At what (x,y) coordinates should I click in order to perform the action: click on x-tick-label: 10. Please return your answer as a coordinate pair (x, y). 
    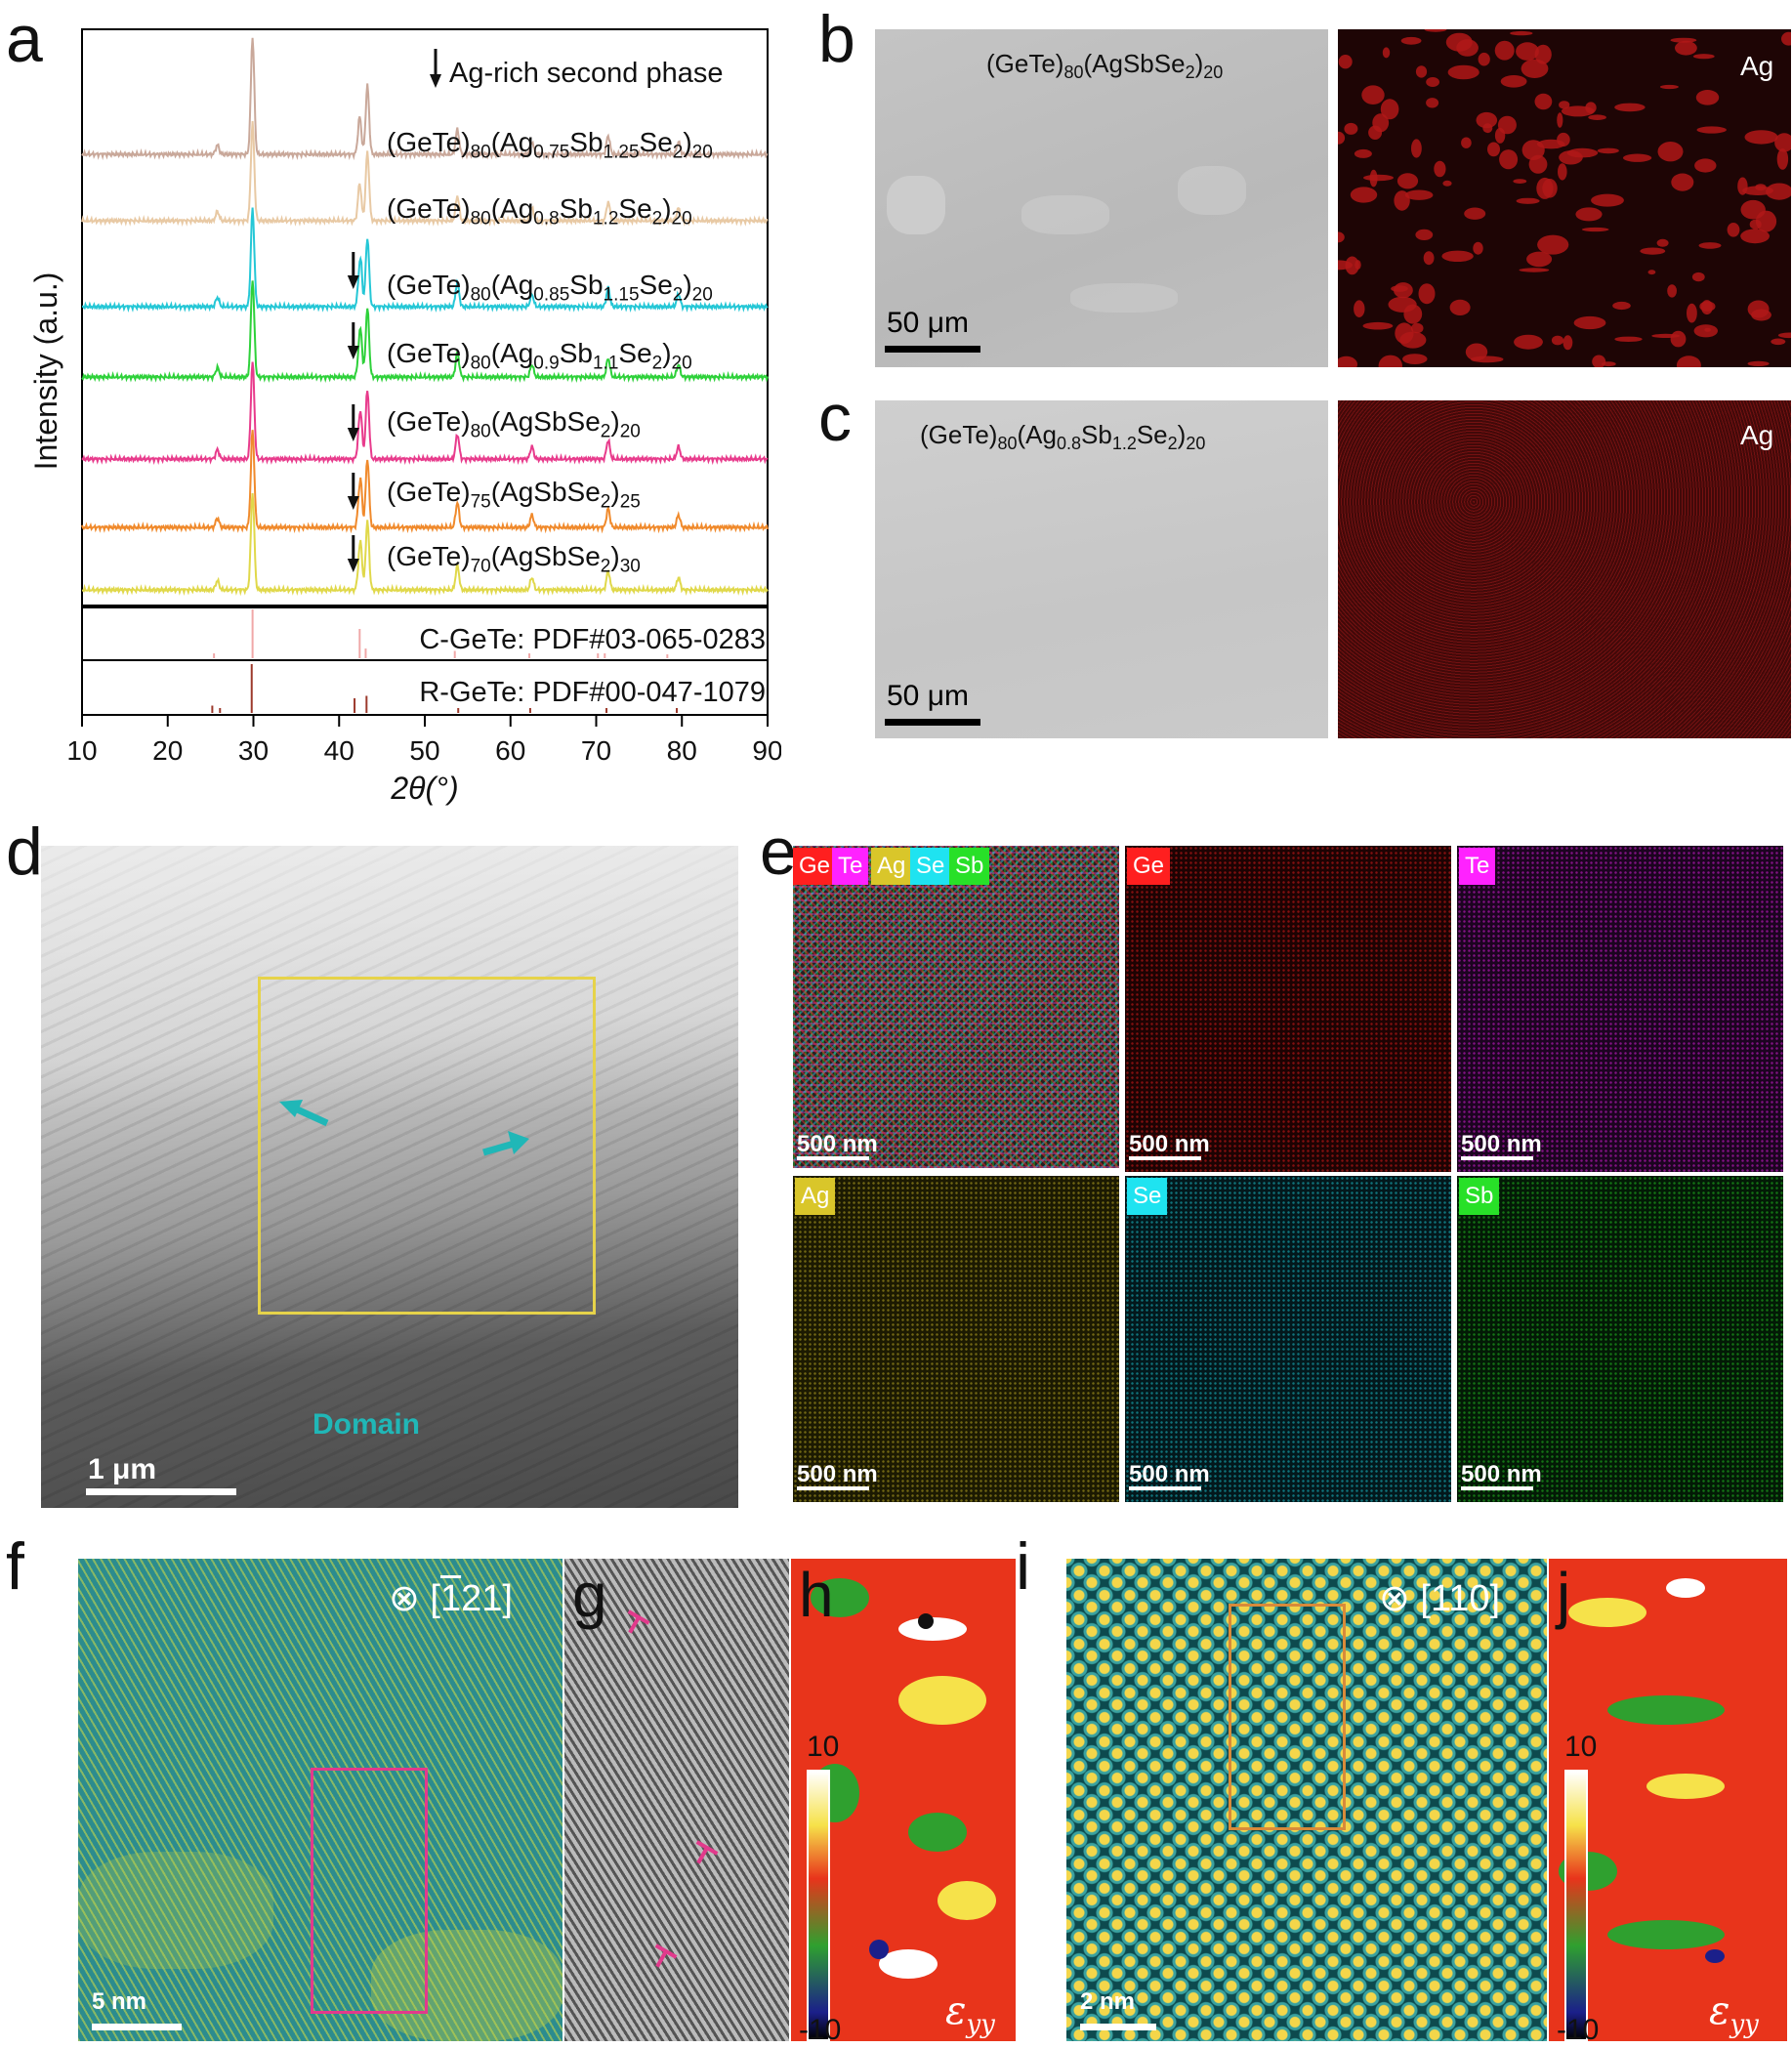
    Looking at the image, I should click on (81, 750).